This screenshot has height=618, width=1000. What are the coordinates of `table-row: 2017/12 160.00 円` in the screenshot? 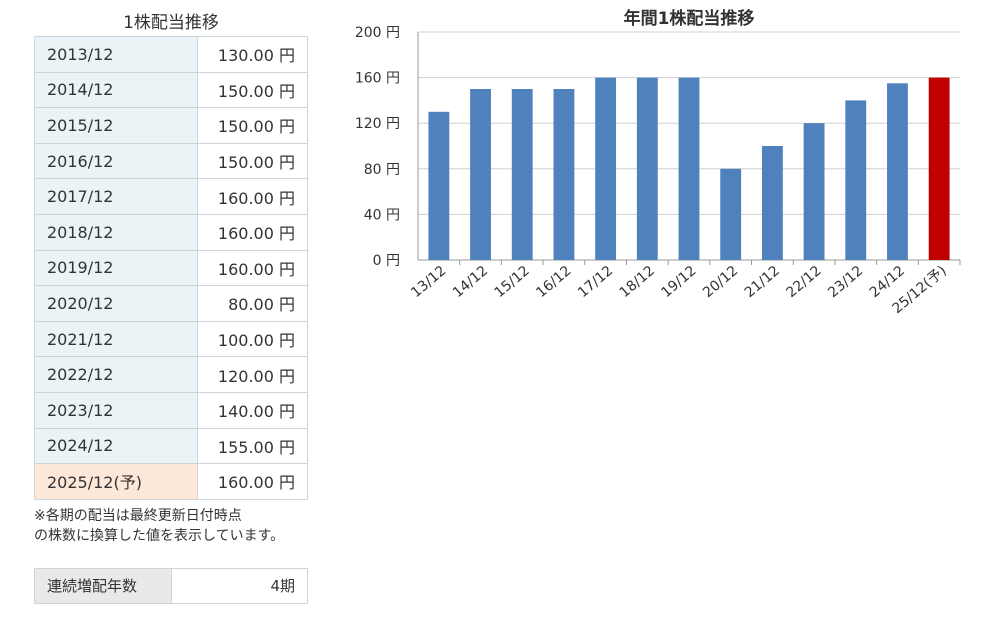 It's located at (171, 196).